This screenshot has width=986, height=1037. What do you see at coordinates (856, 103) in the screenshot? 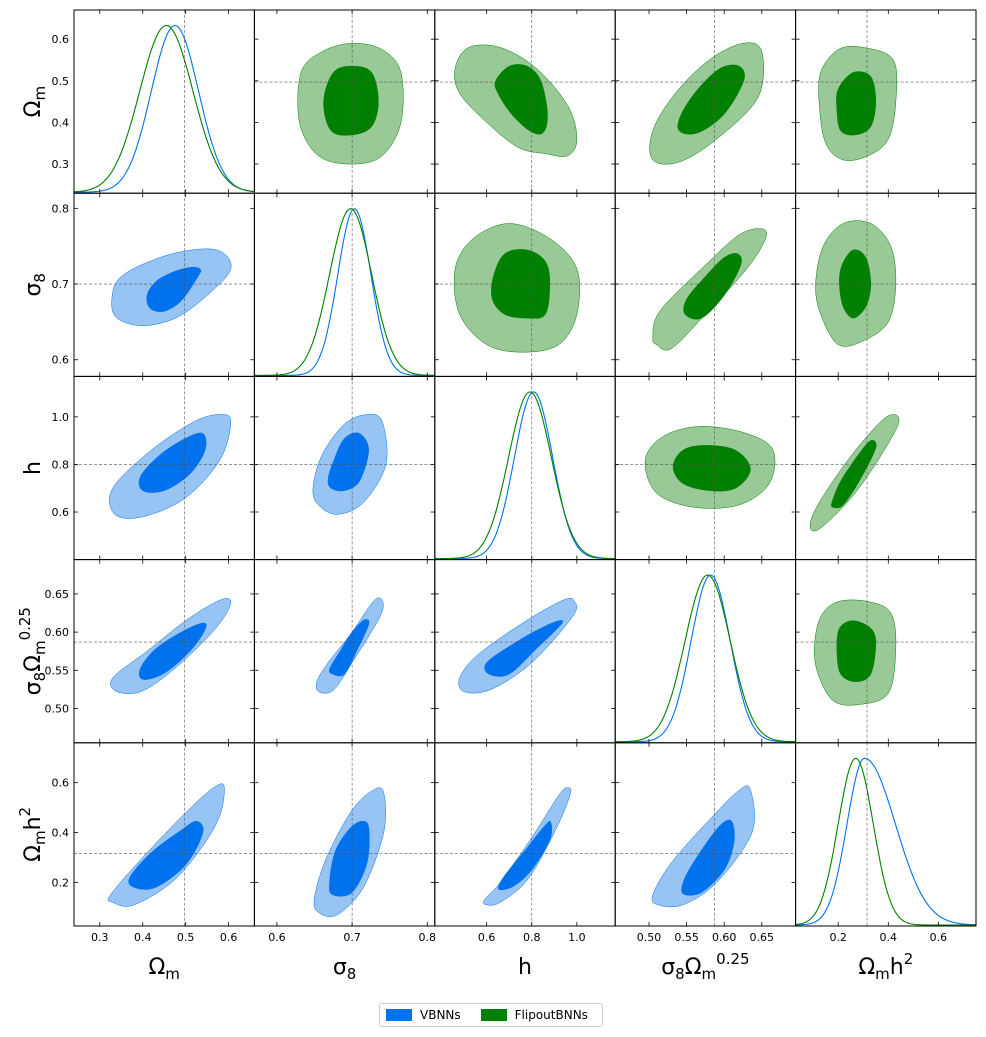
I see `contour-inner-flipout-r0-c4` at bounding box center [856, 103].